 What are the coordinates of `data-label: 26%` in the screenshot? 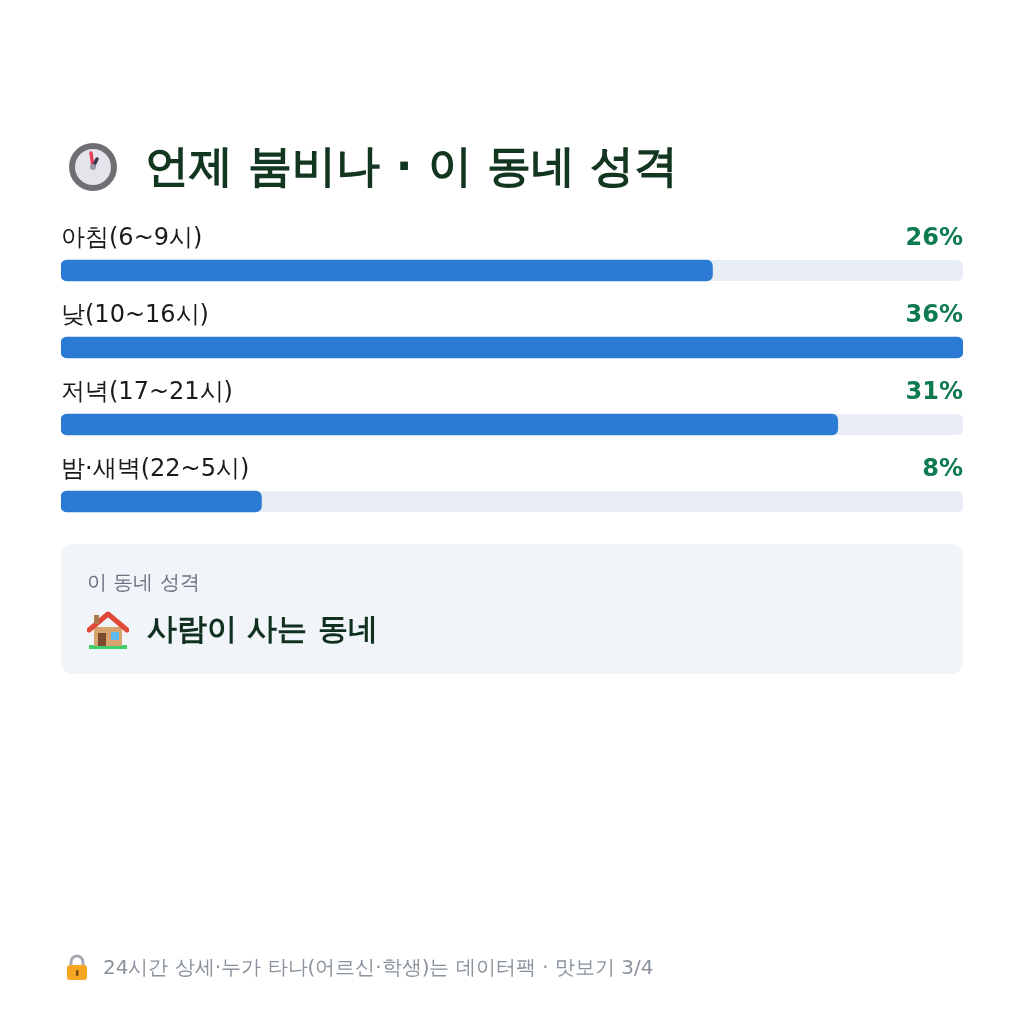 It's located at (934, 236).